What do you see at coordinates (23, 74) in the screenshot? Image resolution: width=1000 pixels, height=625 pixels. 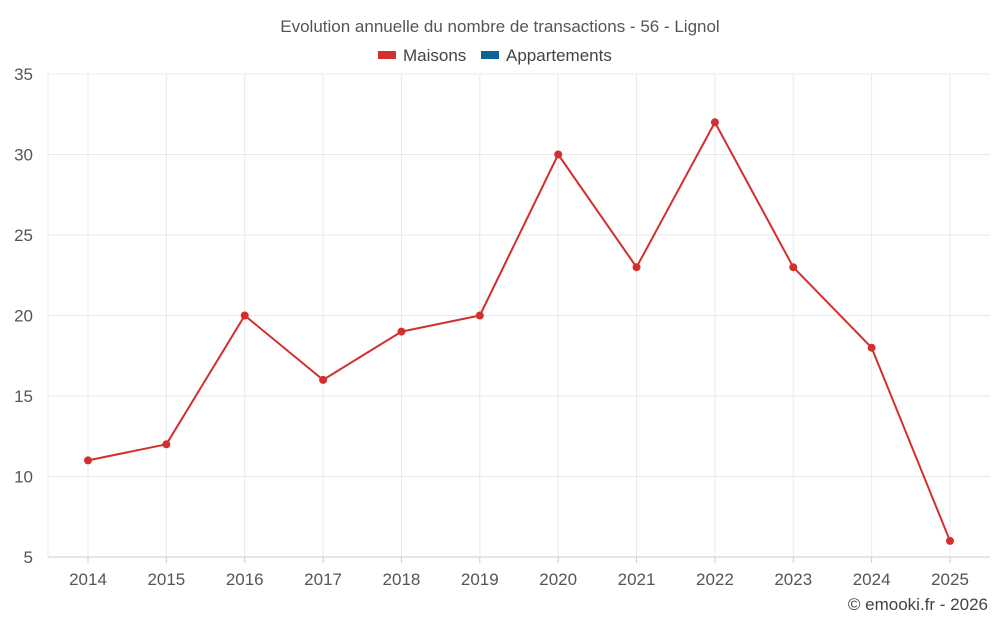 I see `y-tick-label: 35` at bounding box center [23, 74].